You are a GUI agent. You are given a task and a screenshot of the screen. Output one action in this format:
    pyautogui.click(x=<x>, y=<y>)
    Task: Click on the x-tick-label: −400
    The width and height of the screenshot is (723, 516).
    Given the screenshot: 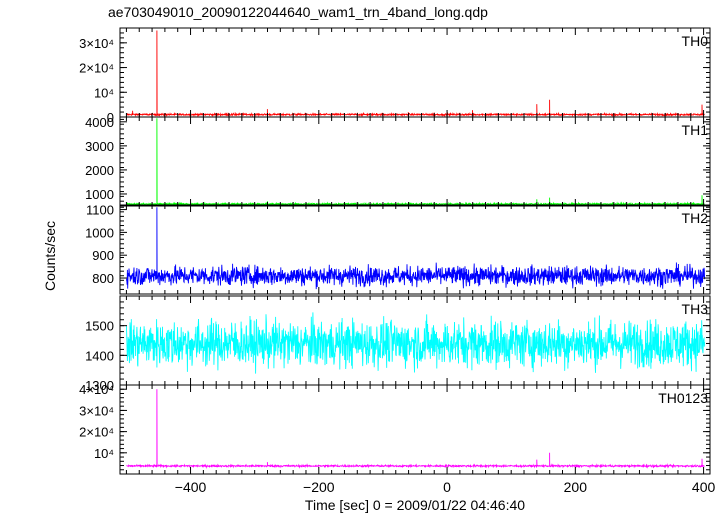 What is the action you would take?
    pyautogui.click(x=191, y=487)
    